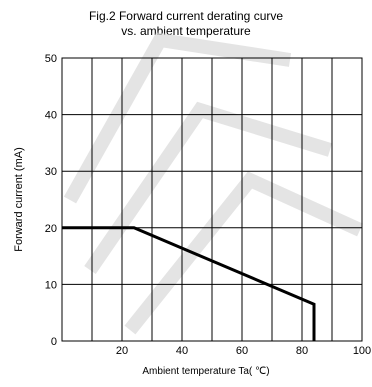  What do you see at coordinates (302, 351) in the screenshot?
I see `x-tick-label: 80` at bounding box center [302, 351].